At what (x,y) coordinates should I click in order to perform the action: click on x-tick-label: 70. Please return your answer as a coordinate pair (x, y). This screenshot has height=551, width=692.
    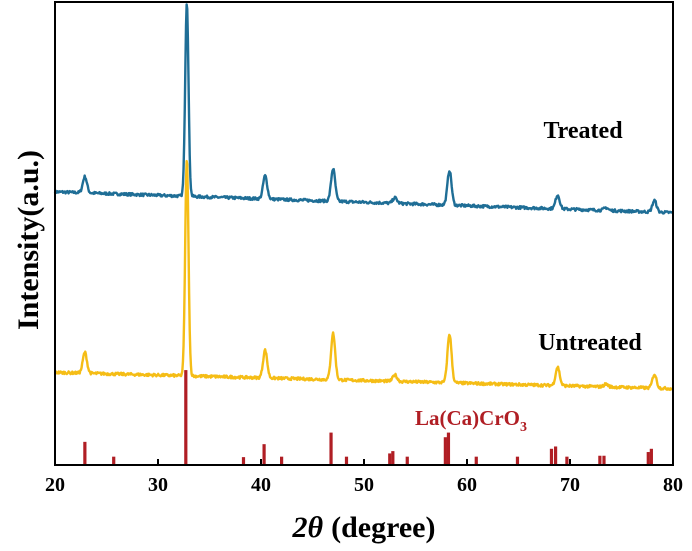
    Looking at the image, I should click on (570, 485).